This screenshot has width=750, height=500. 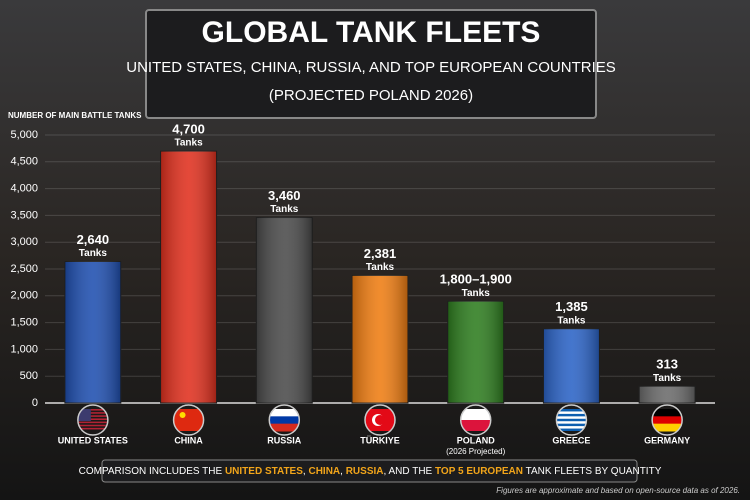 What do you see at coordinates (29, 376) in the screenshot?
I see `y-tick-label: 500` at bounding box center [29, 376].